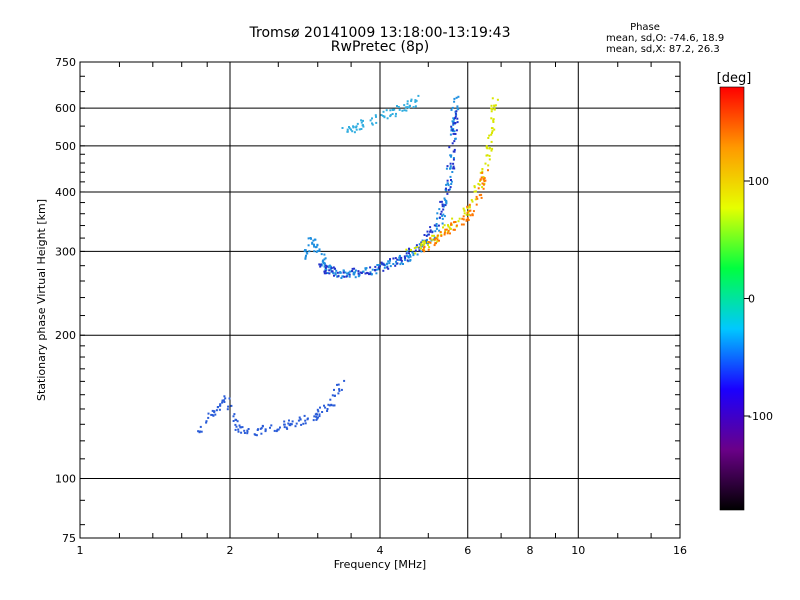 The image size is (800, 600). What do you see at coordinates (467, 550) in the screenshot?
I see `x-tick-label: 6` at bounding box center [467, 550].